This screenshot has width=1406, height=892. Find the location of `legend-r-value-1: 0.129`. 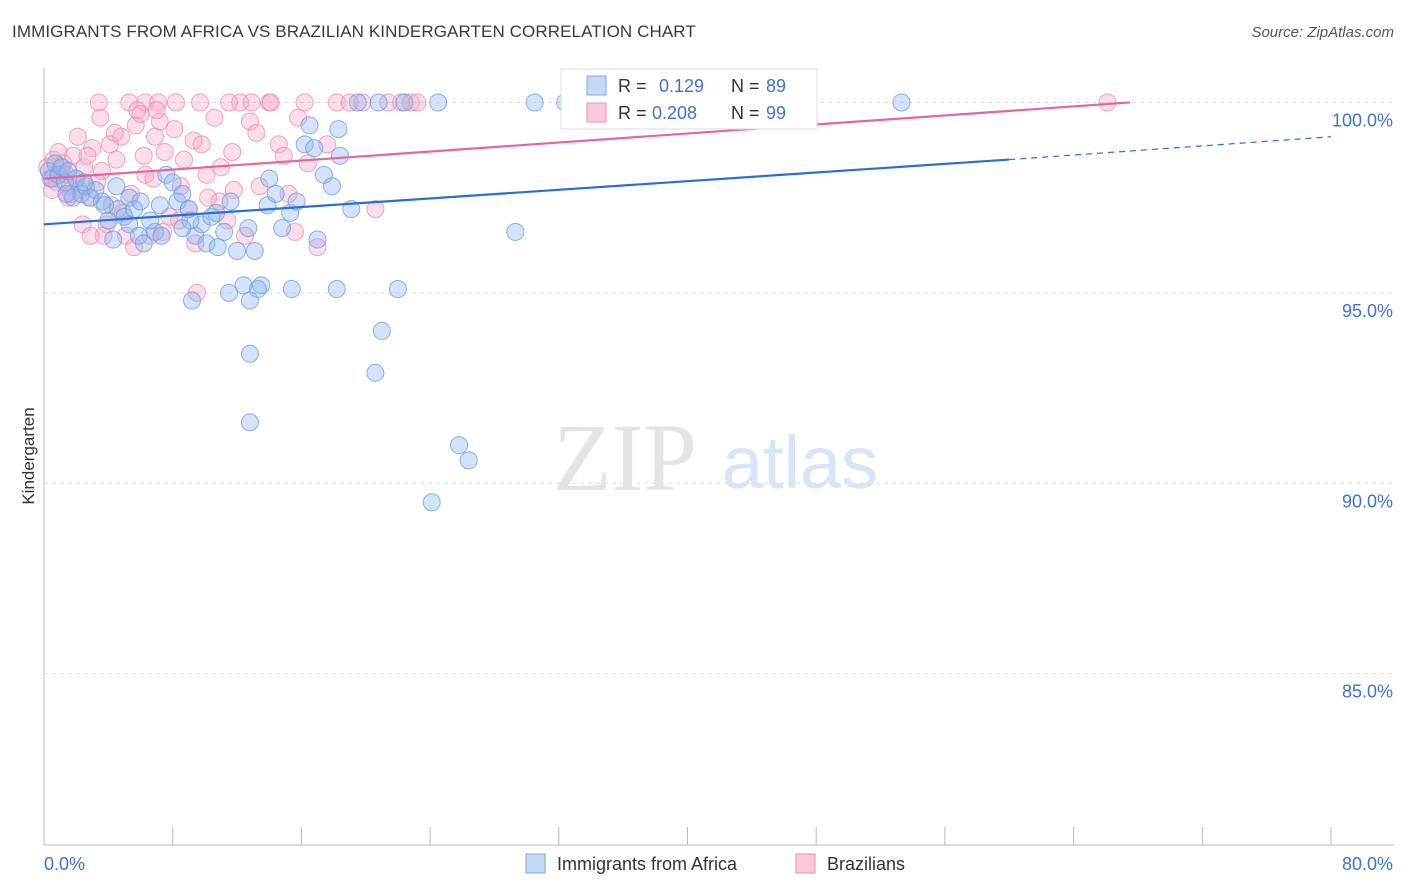

legend-r-value-1: 0.129 is located at coordinates (681, 86).